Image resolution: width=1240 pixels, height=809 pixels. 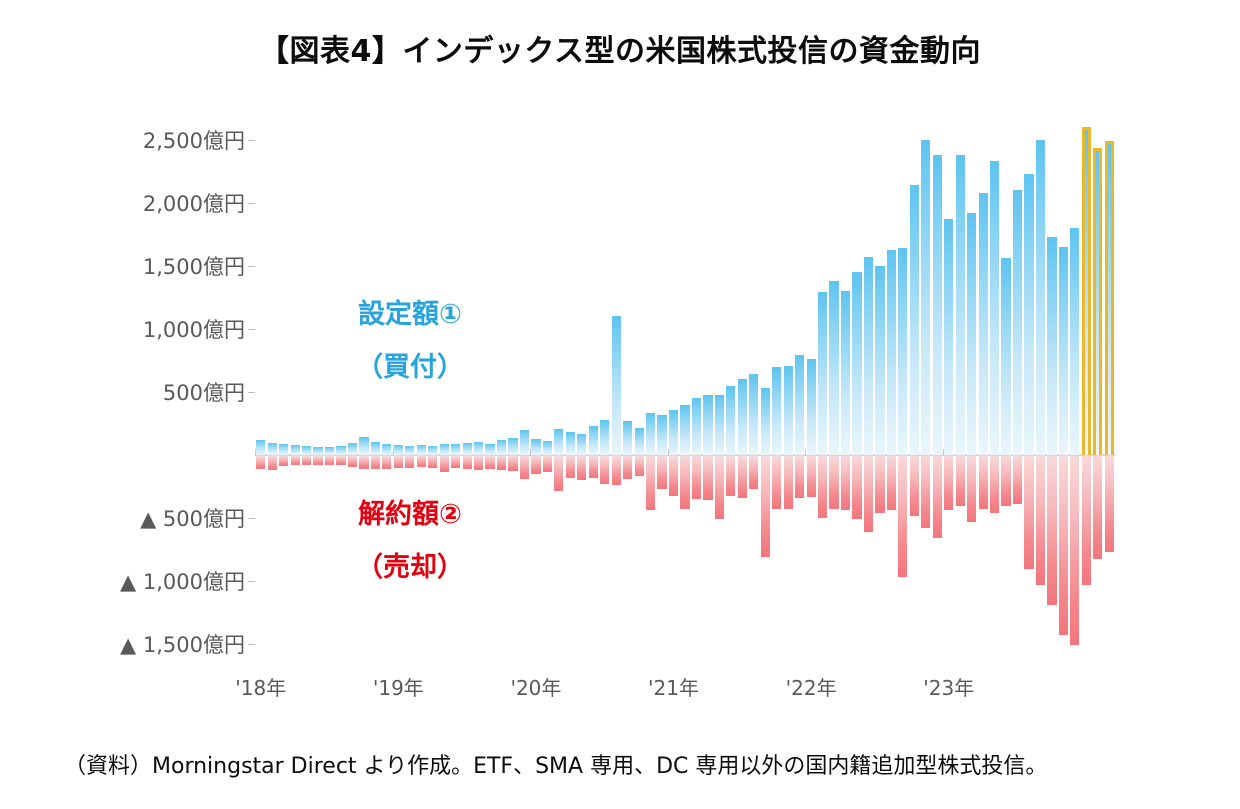 What do you see at coordinates (811, 688) in the screenshot?
I see `x-axis-tick-label: '22年` at bounding box center [811, 688].